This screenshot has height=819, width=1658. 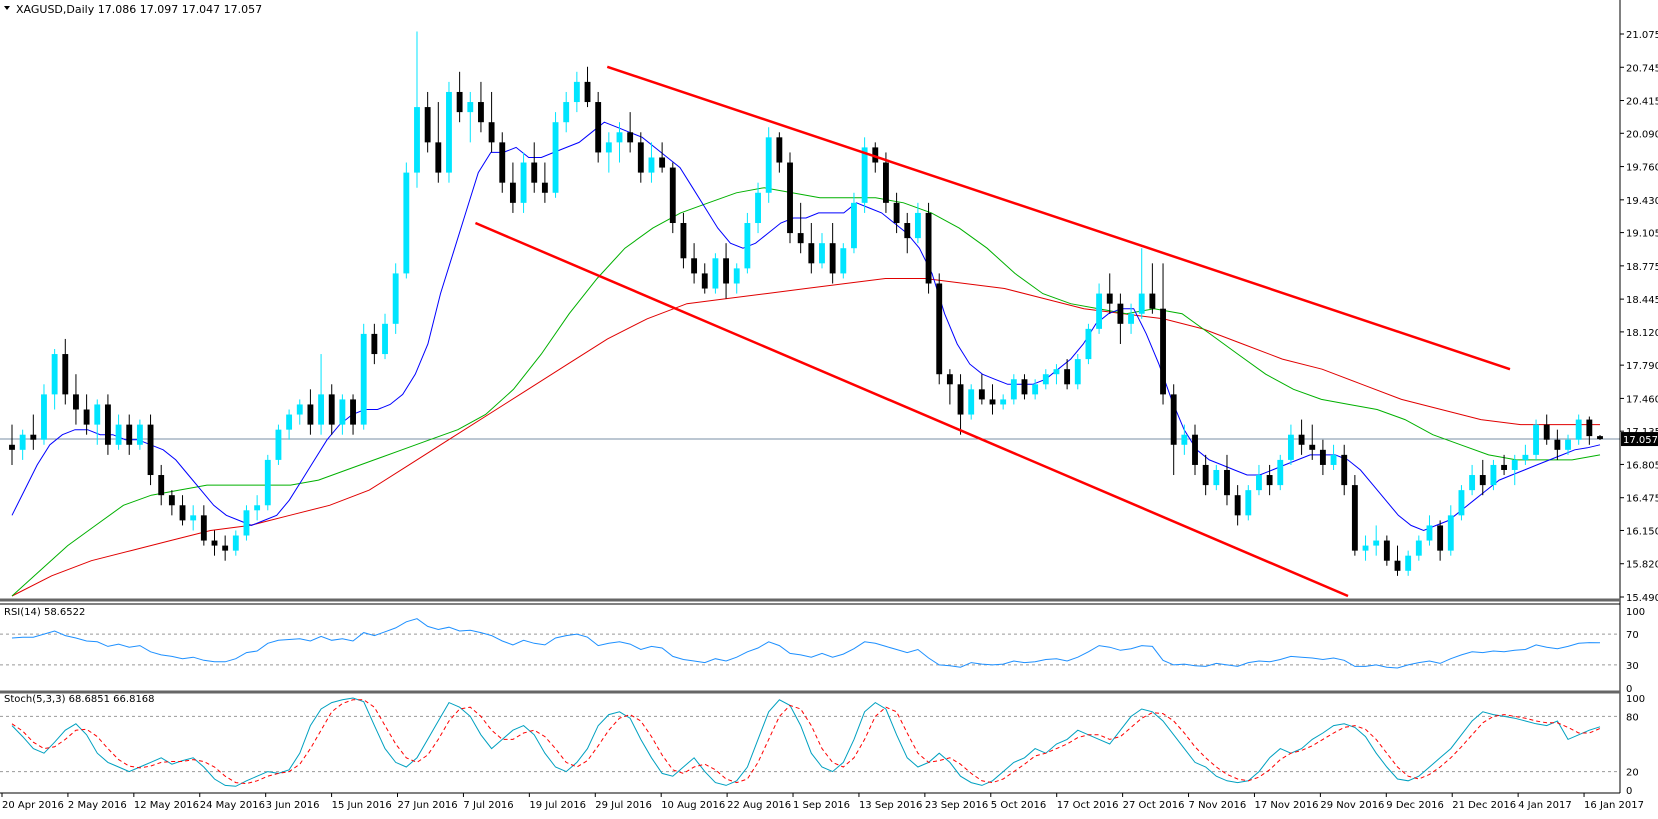 I want to click on rsi-tick-label: 100, so click(x=1635, y=612).